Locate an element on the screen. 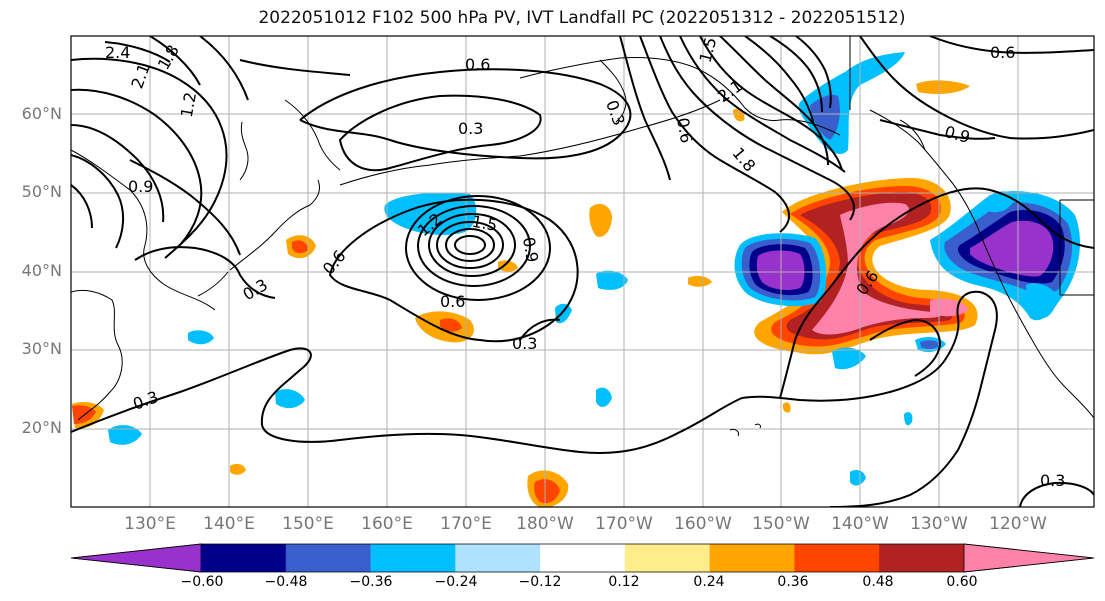 Image resolution: width=1105 pixels, height=601 pixels. colorbar-frame is located at coordinates (582, 558).